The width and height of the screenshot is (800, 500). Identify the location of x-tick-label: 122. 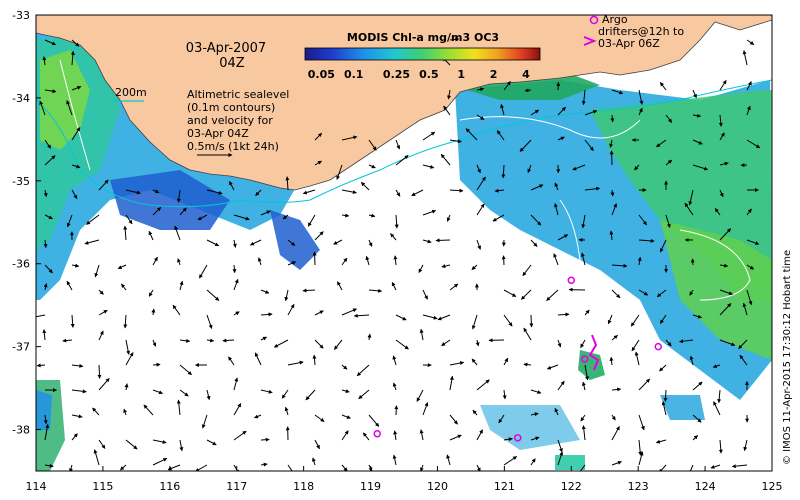
(571, 486).